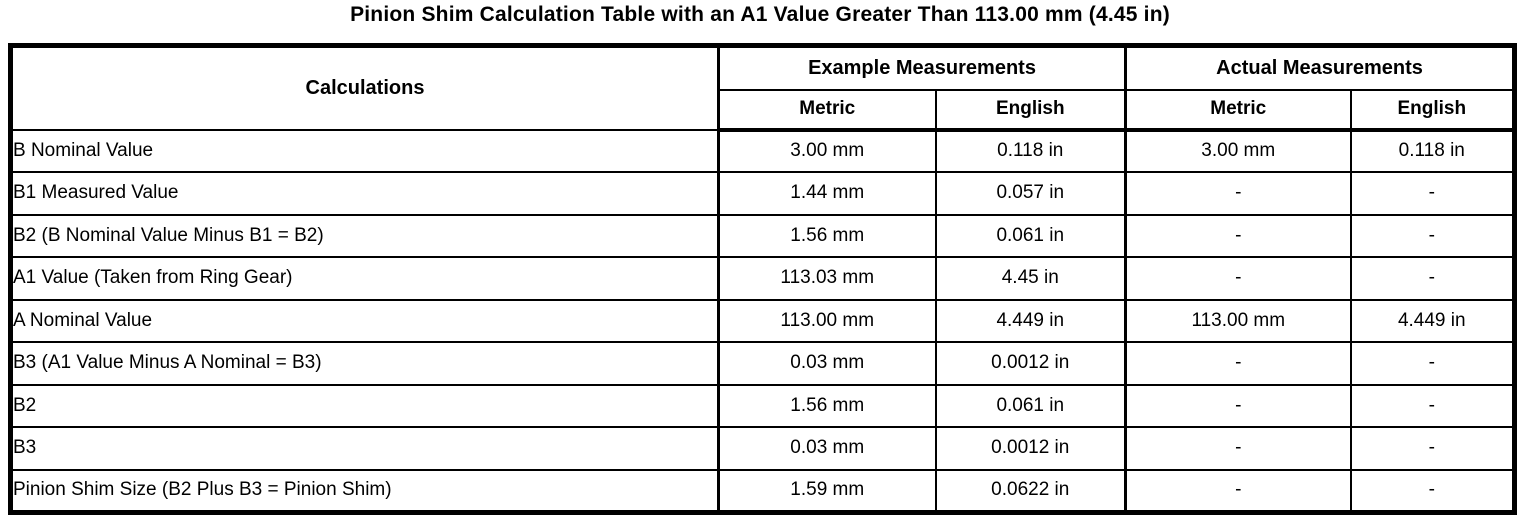 The width and height of the screenshot is (1520, 518). What do you see at coordinates (1432, 110) in the screenshot?
I see `column-header-actual-english: English` at bounding box center [1432, 110].